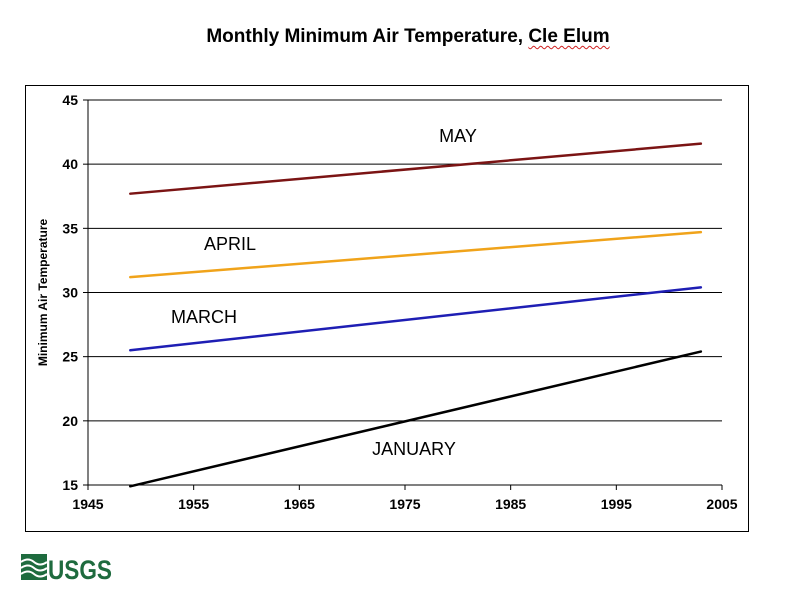  Describe the element at coordinates (70, 421) in the screenshot. I see `y-tick-label: 20` at that location.